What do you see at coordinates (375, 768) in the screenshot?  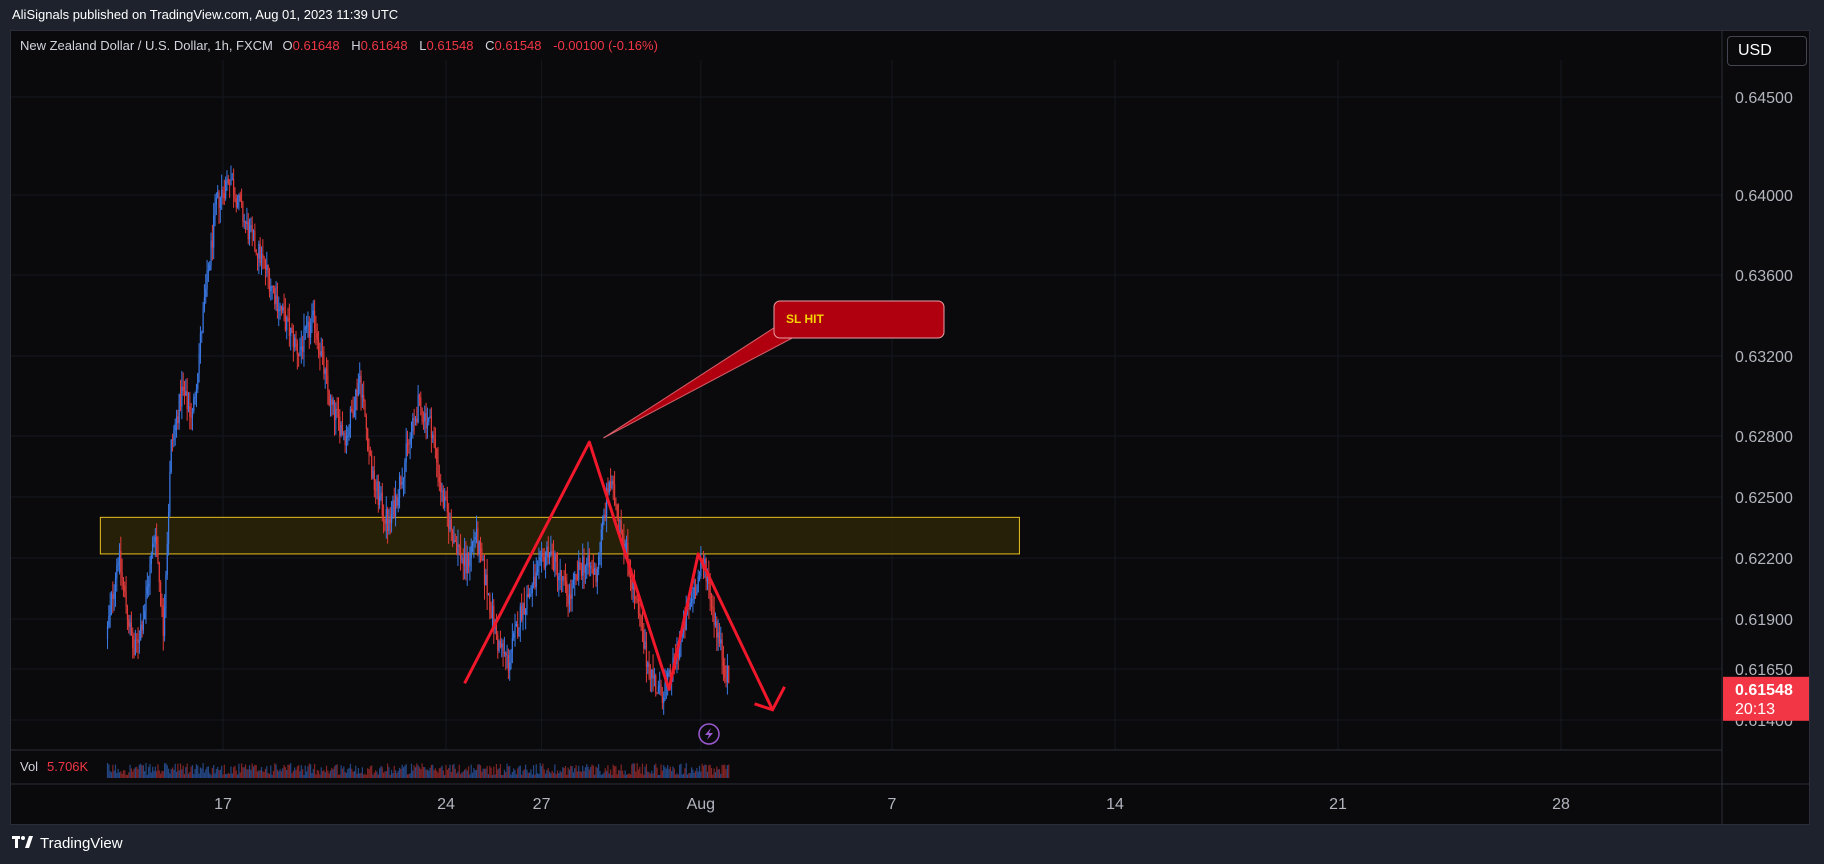 I see `volume-layer: Vol 5.706K` at bounding box center [375, 768].